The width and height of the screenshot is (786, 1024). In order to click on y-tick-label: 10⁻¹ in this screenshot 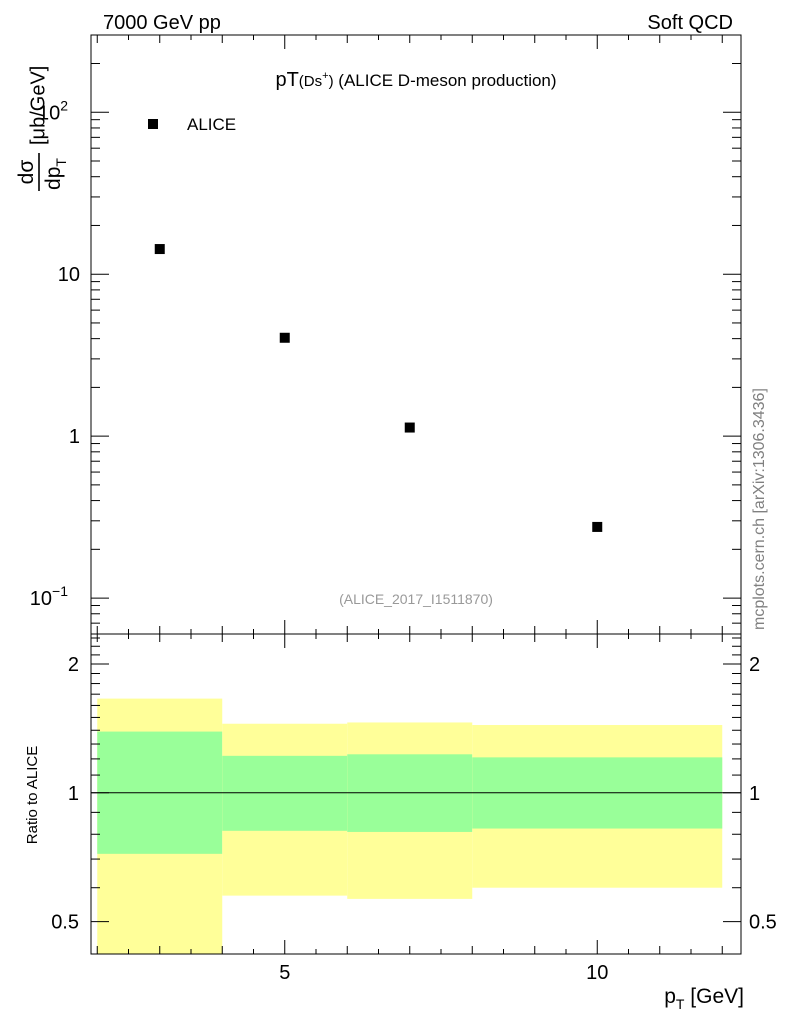, I will do `click(49, 596)`.